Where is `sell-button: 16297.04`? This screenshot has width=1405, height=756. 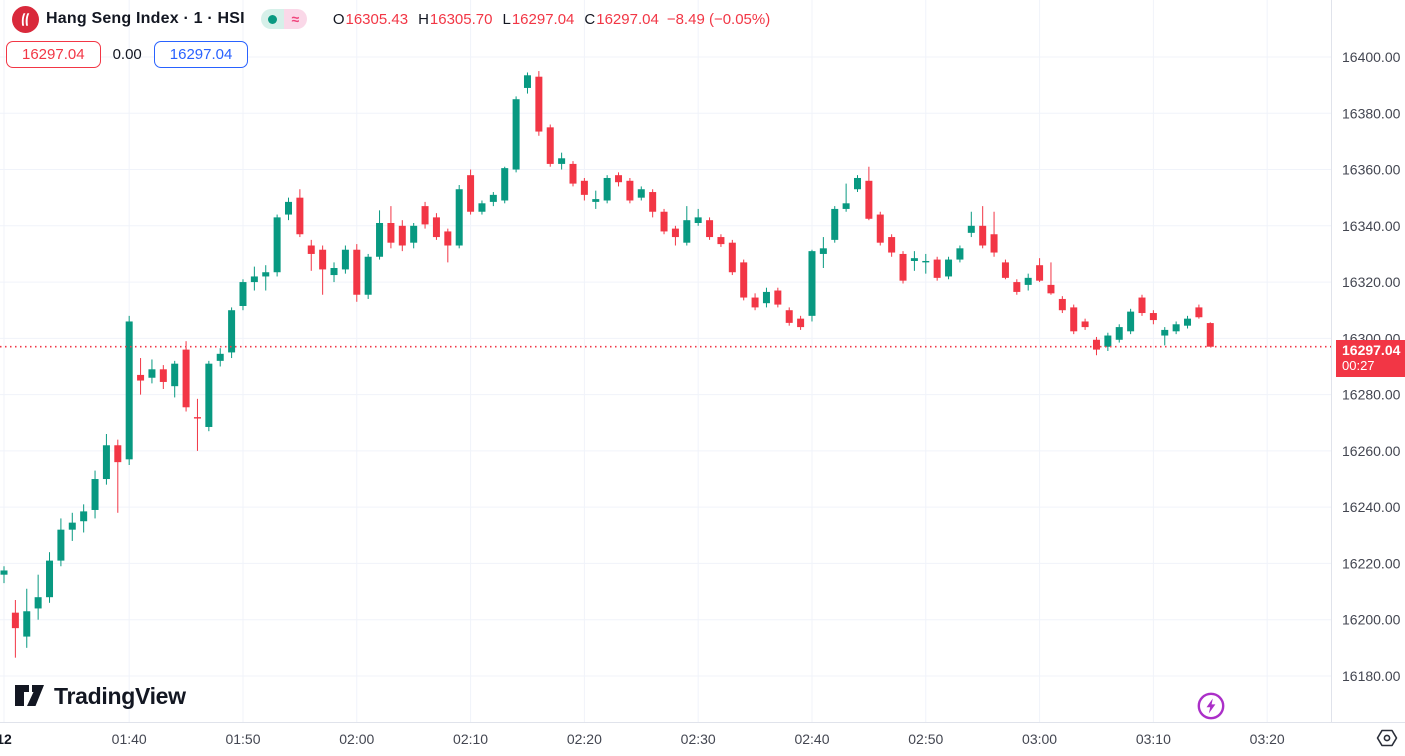
sell-button: 16297.04 is located at coordinates (53, 54).